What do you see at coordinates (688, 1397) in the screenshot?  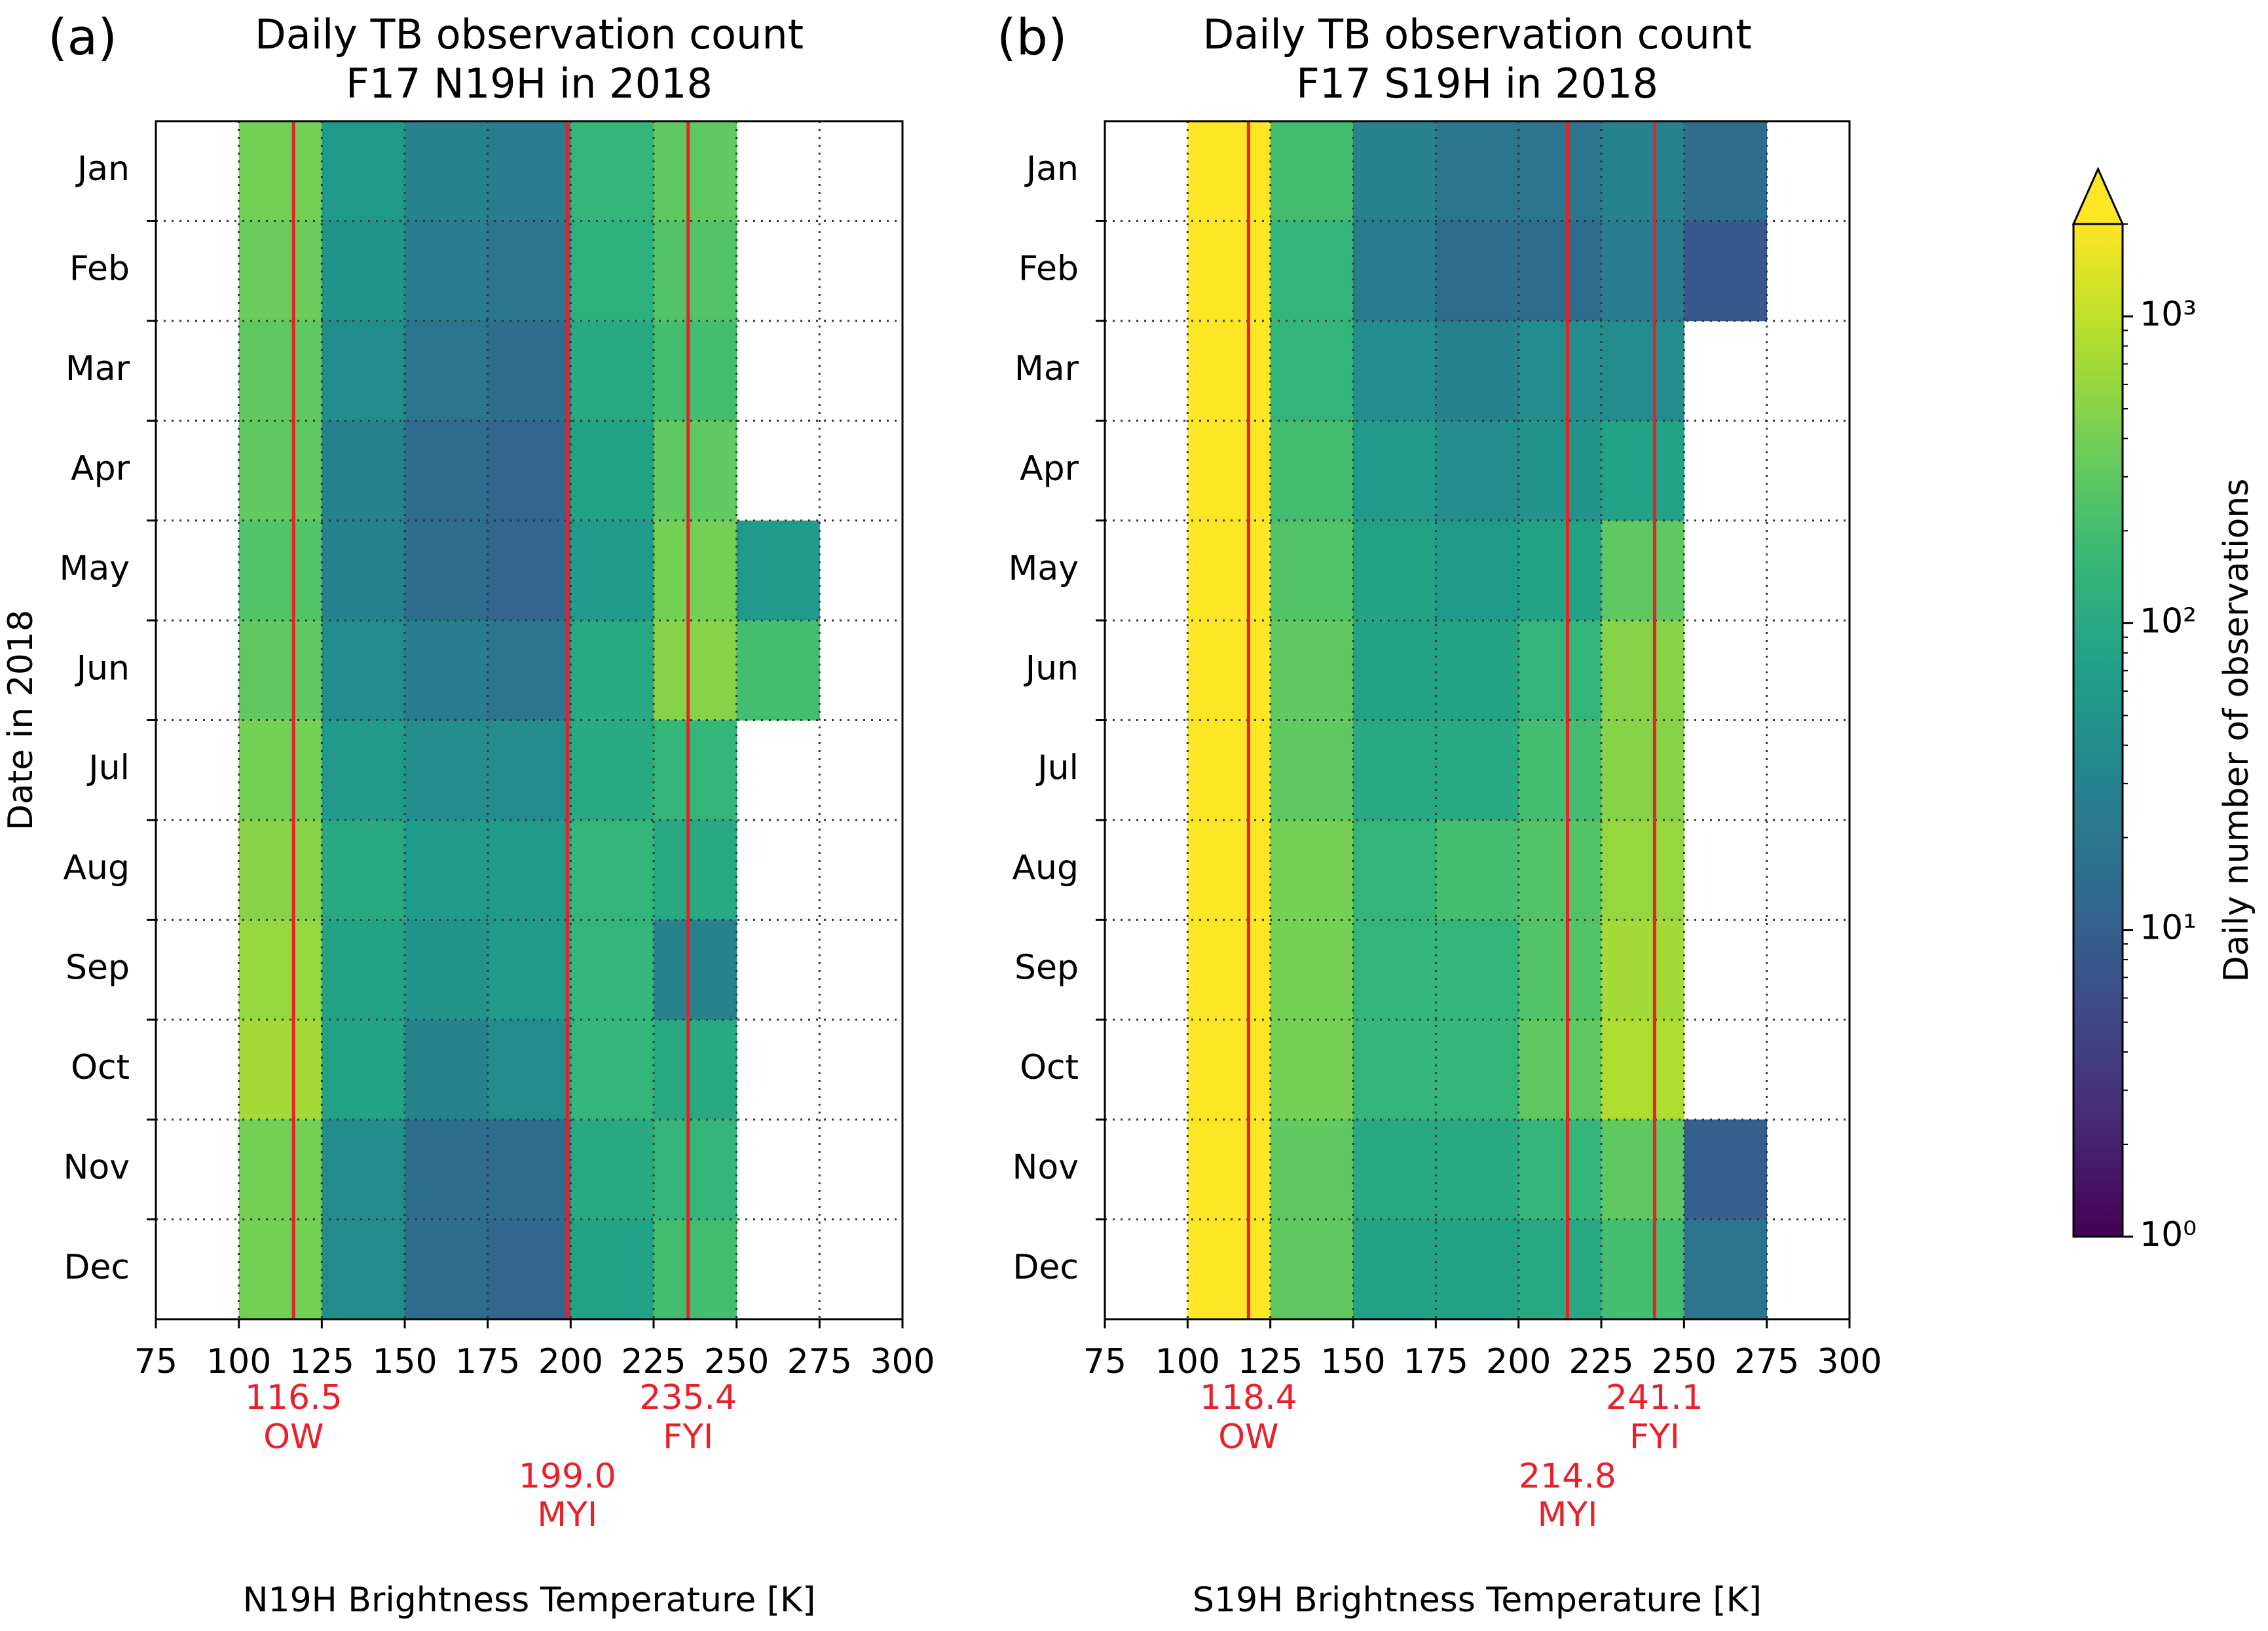 I see `reference-value: 235.4` at bounding box center [688, 1397].